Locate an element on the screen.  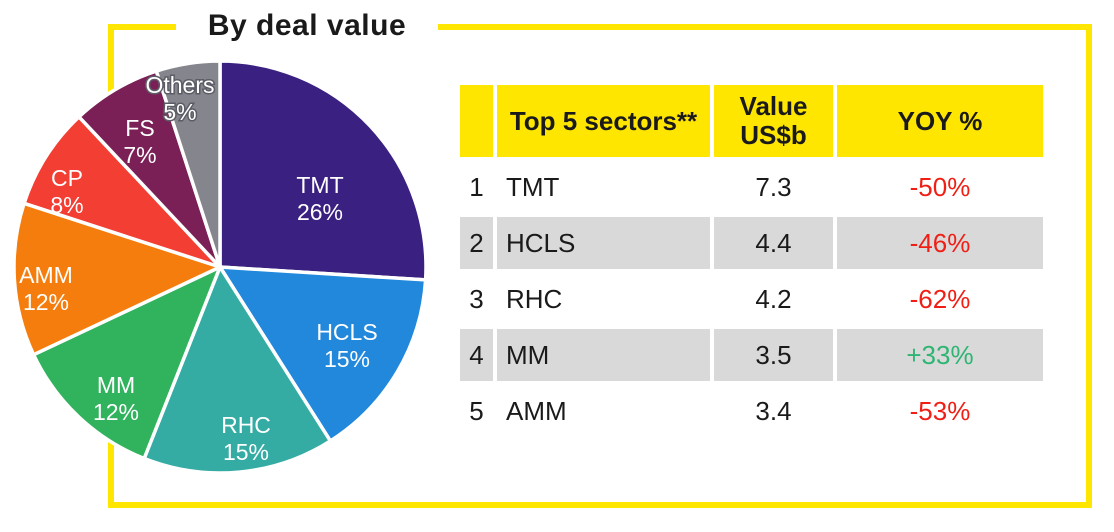
table-cell-sector: AMM is located at coordinates (536, 410).